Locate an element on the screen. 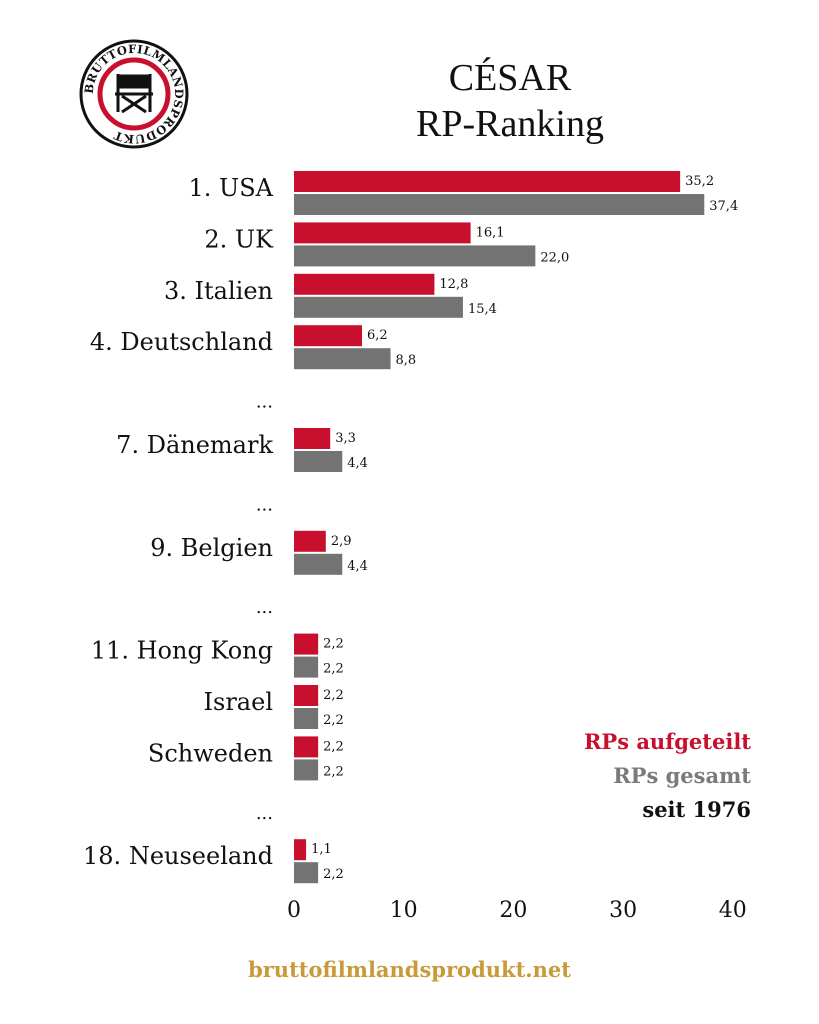  logo: BRUTTOFILMLANDSPRODUKT is located at coordinates (134, 94).